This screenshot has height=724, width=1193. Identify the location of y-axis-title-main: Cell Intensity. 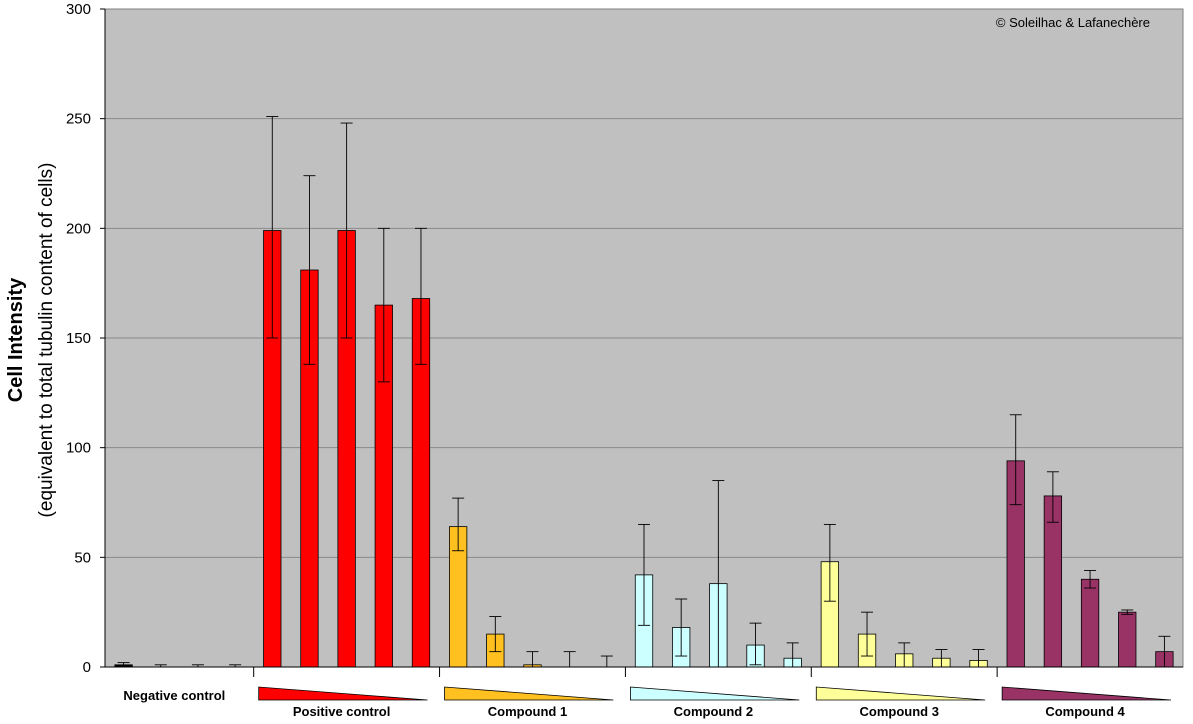
(16, 339).